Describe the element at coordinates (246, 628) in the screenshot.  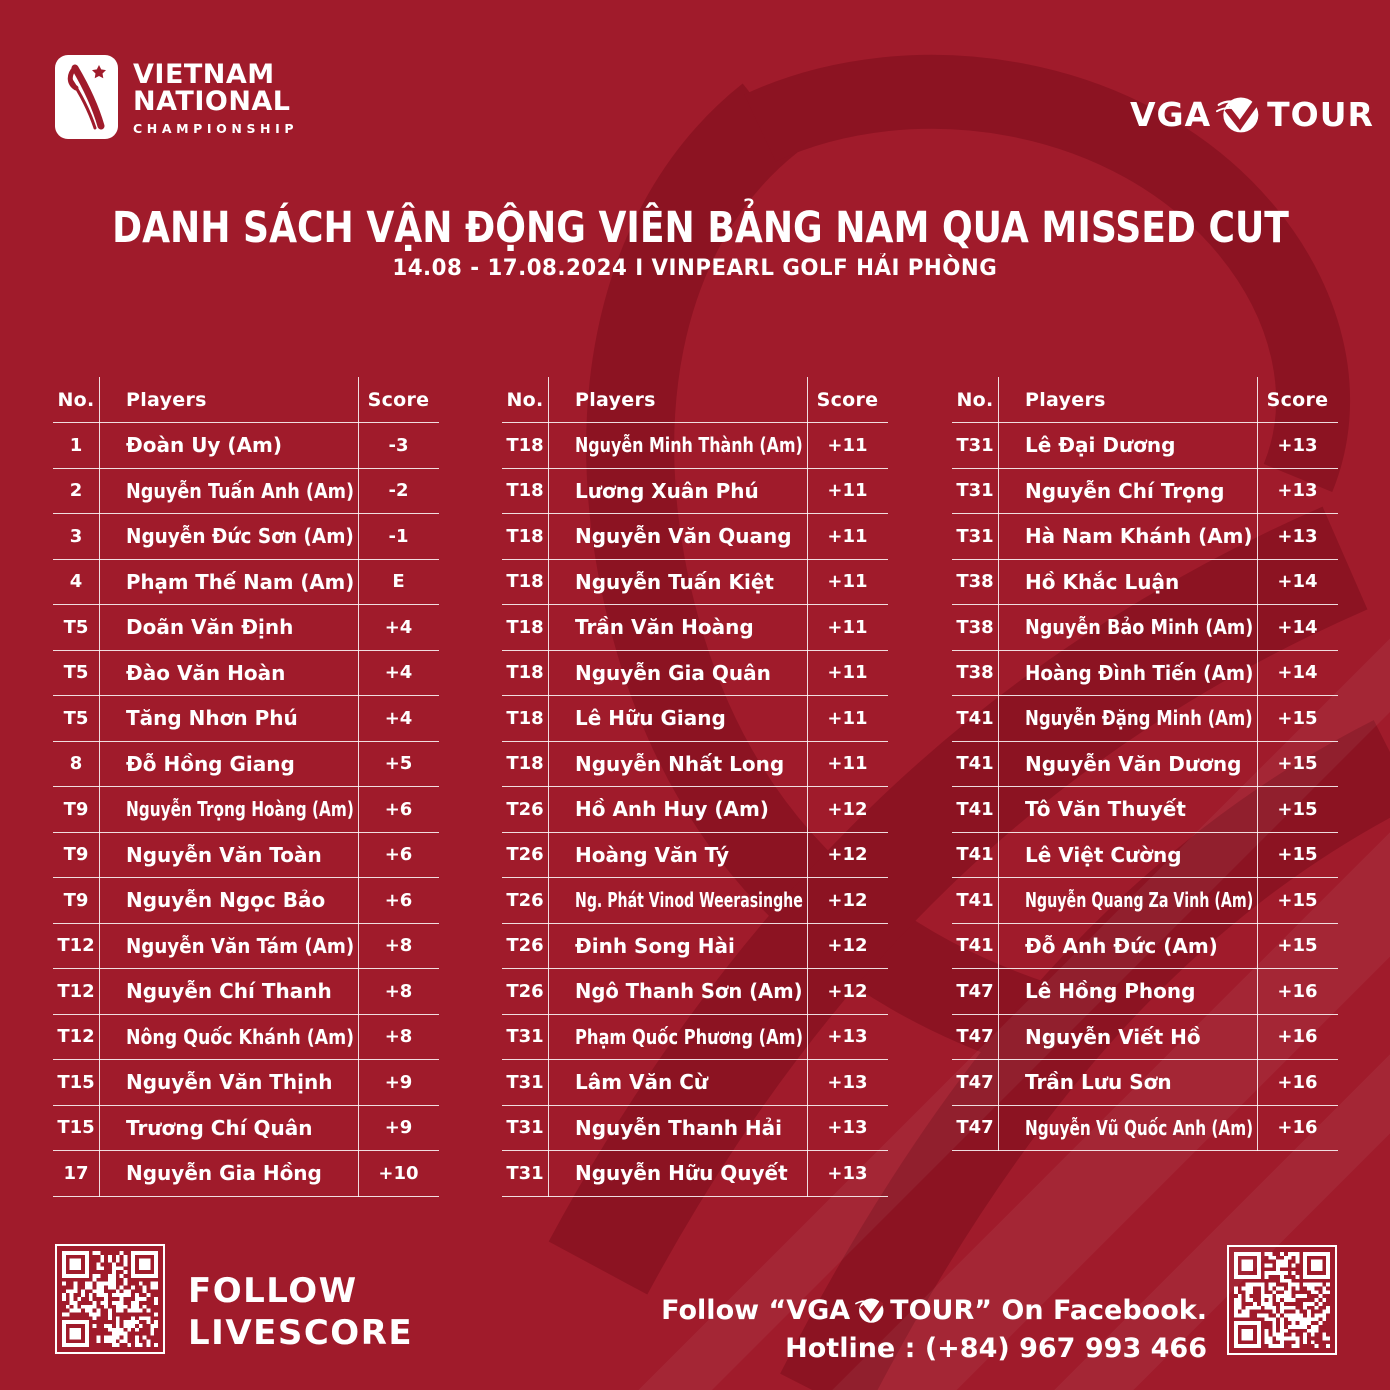
I see `table-row: T5 Doãn Văn Định +4` at that location.